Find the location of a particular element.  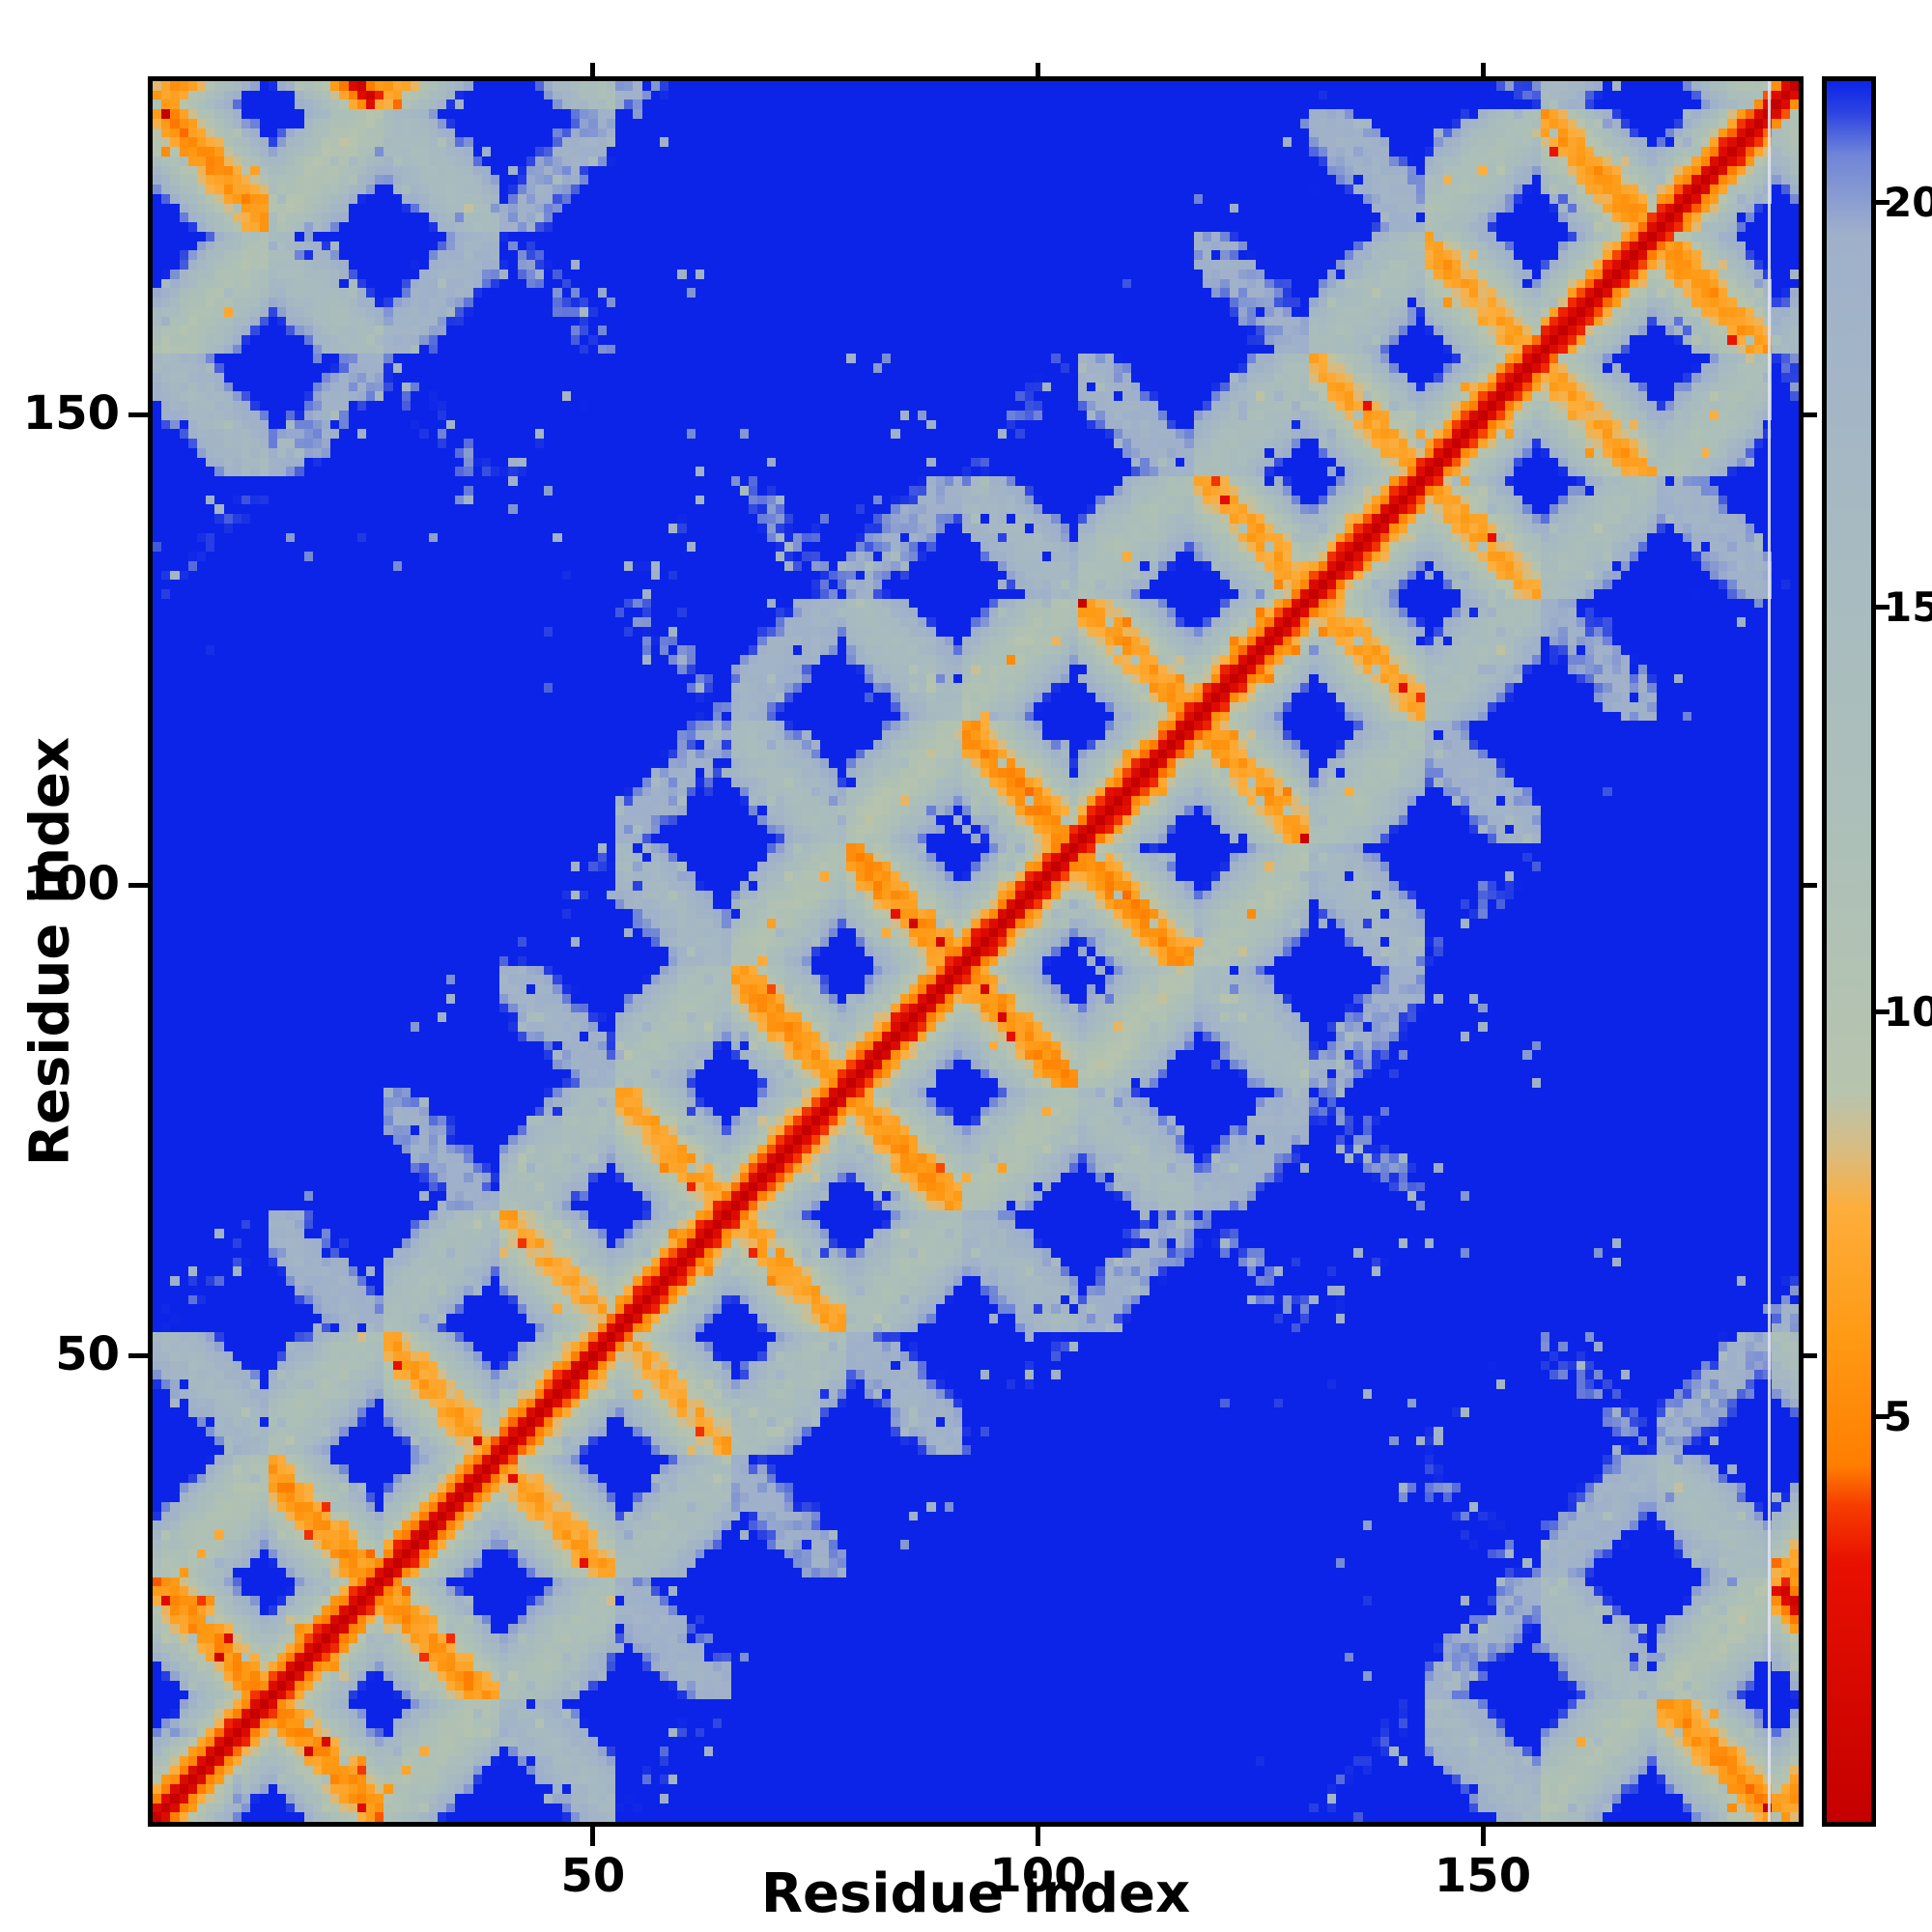

colorbar-tick-label: 10 is located at coordinates (1908, 1011).